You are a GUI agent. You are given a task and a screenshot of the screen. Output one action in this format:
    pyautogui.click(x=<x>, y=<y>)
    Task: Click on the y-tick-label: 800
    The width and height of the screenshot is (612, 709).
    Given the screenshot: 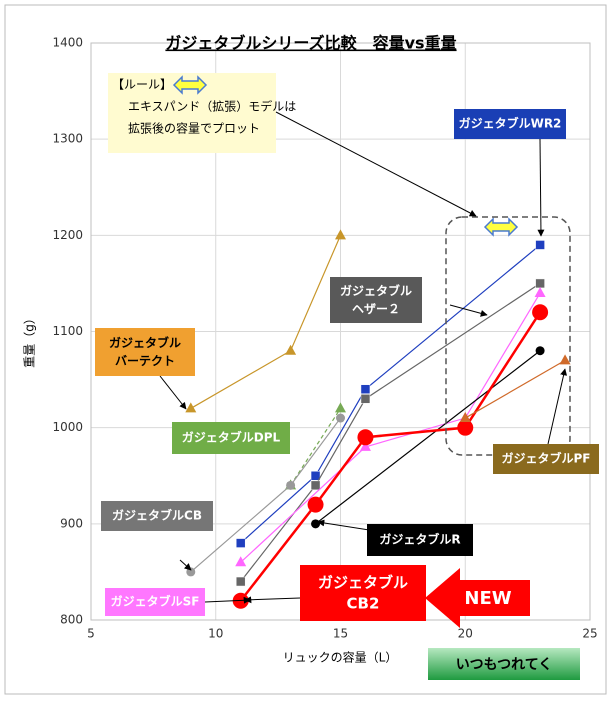 What is the action you would take?
    pyautogui.click(x=71, y=620)
    